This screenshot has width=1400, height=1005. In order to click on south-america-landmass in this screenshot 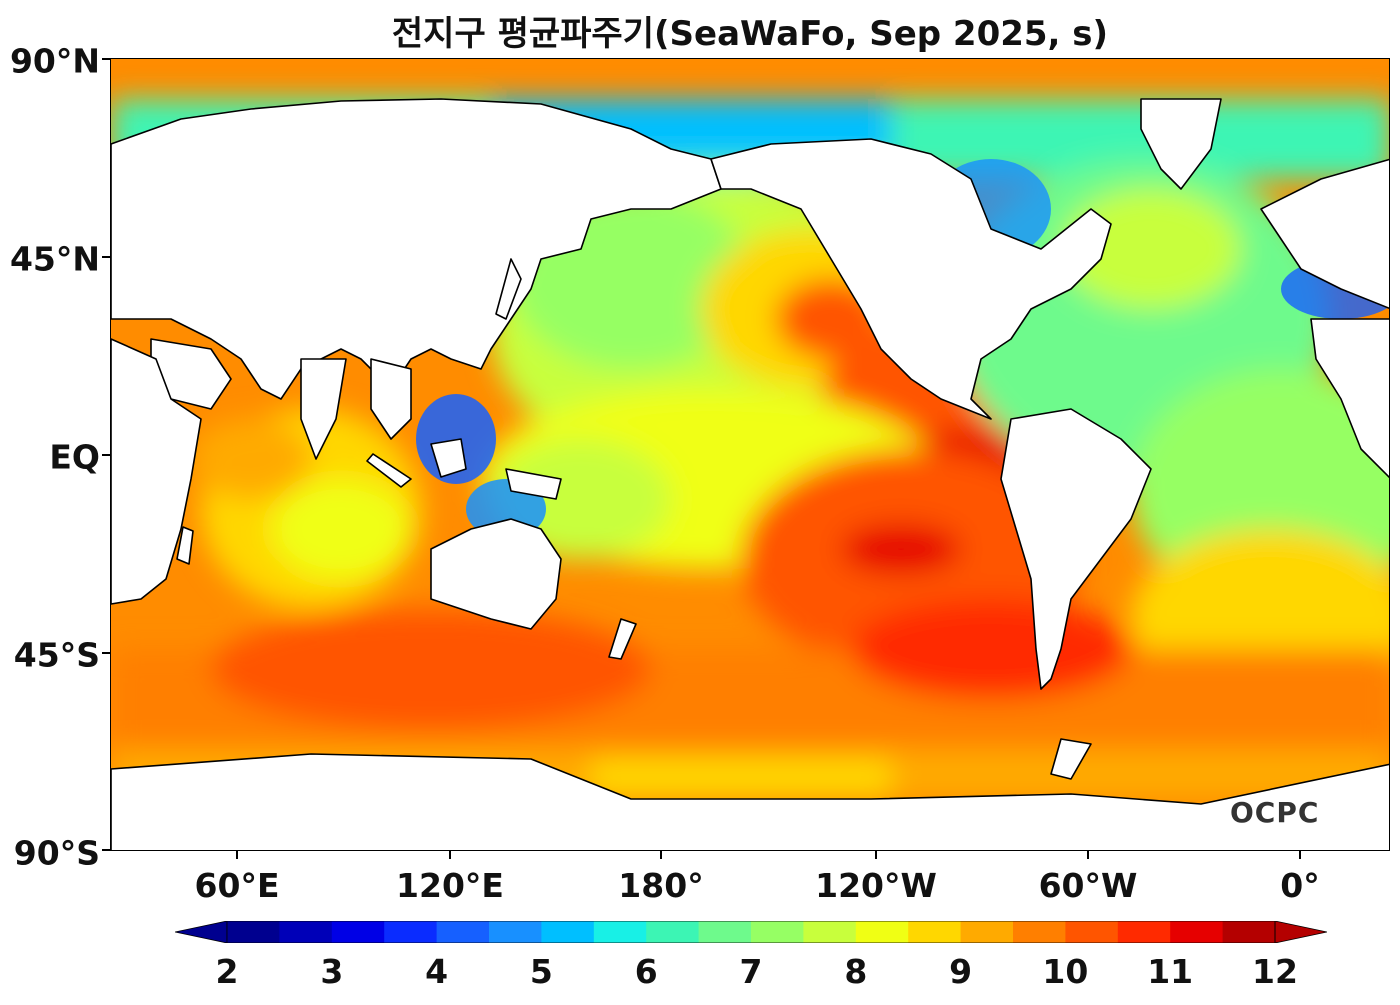, I will do `click(1076, 549)`.